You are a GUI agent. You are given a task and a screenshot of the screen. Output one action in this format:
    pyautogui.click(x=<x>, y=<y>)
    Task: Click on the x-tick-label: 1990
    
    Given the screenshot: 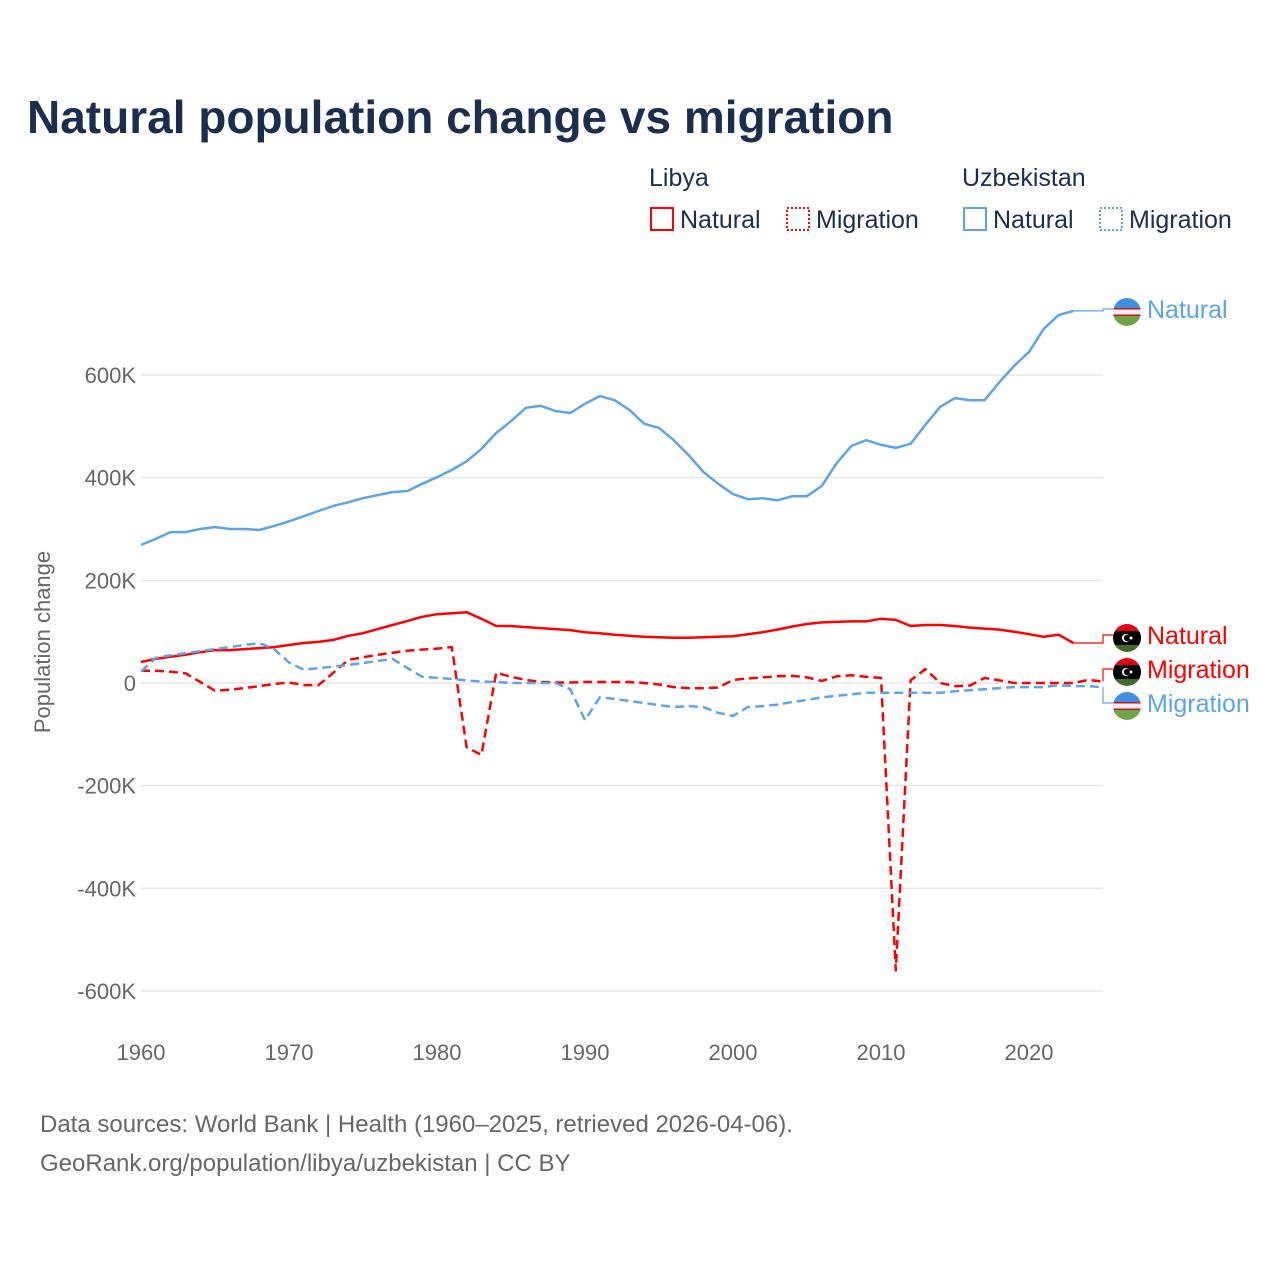 What is the action you would take?
    pyautogui.click(x=585, y=1052)
    